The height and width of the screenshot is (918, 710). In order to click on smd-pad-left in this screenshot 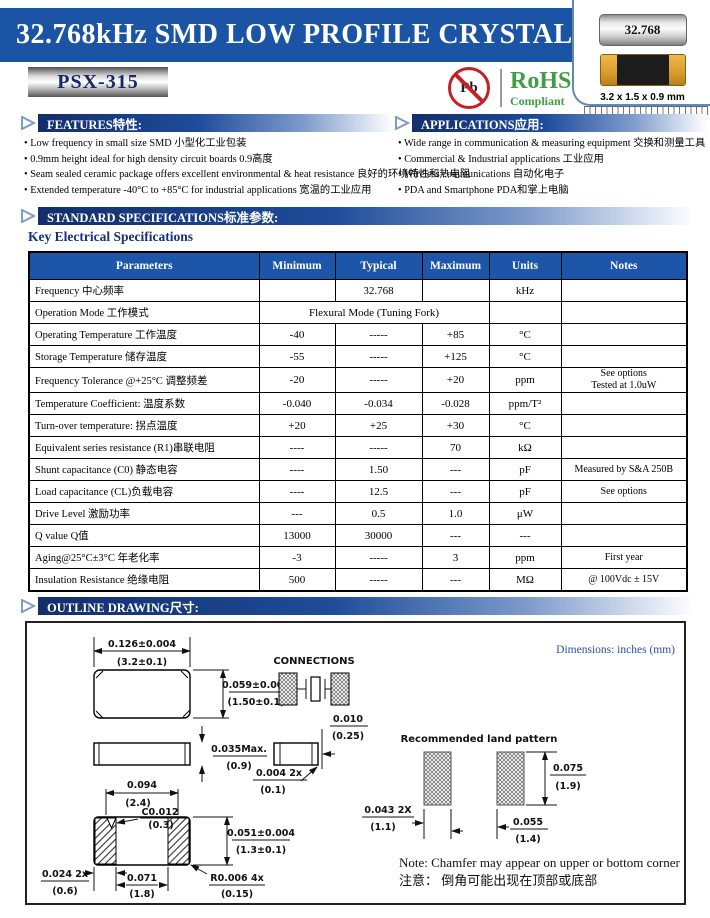, I will do `click(608, 70)`.